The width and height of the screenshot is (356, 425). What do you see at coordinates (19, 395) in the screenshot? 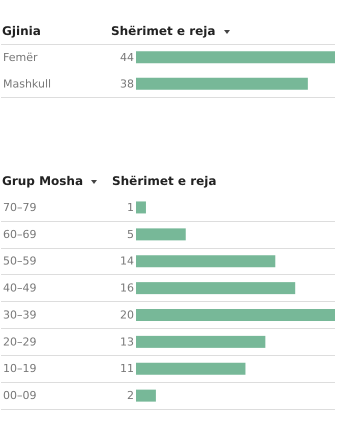
I see `y-tick-label: 00–09` at bounding box center [19, 395].